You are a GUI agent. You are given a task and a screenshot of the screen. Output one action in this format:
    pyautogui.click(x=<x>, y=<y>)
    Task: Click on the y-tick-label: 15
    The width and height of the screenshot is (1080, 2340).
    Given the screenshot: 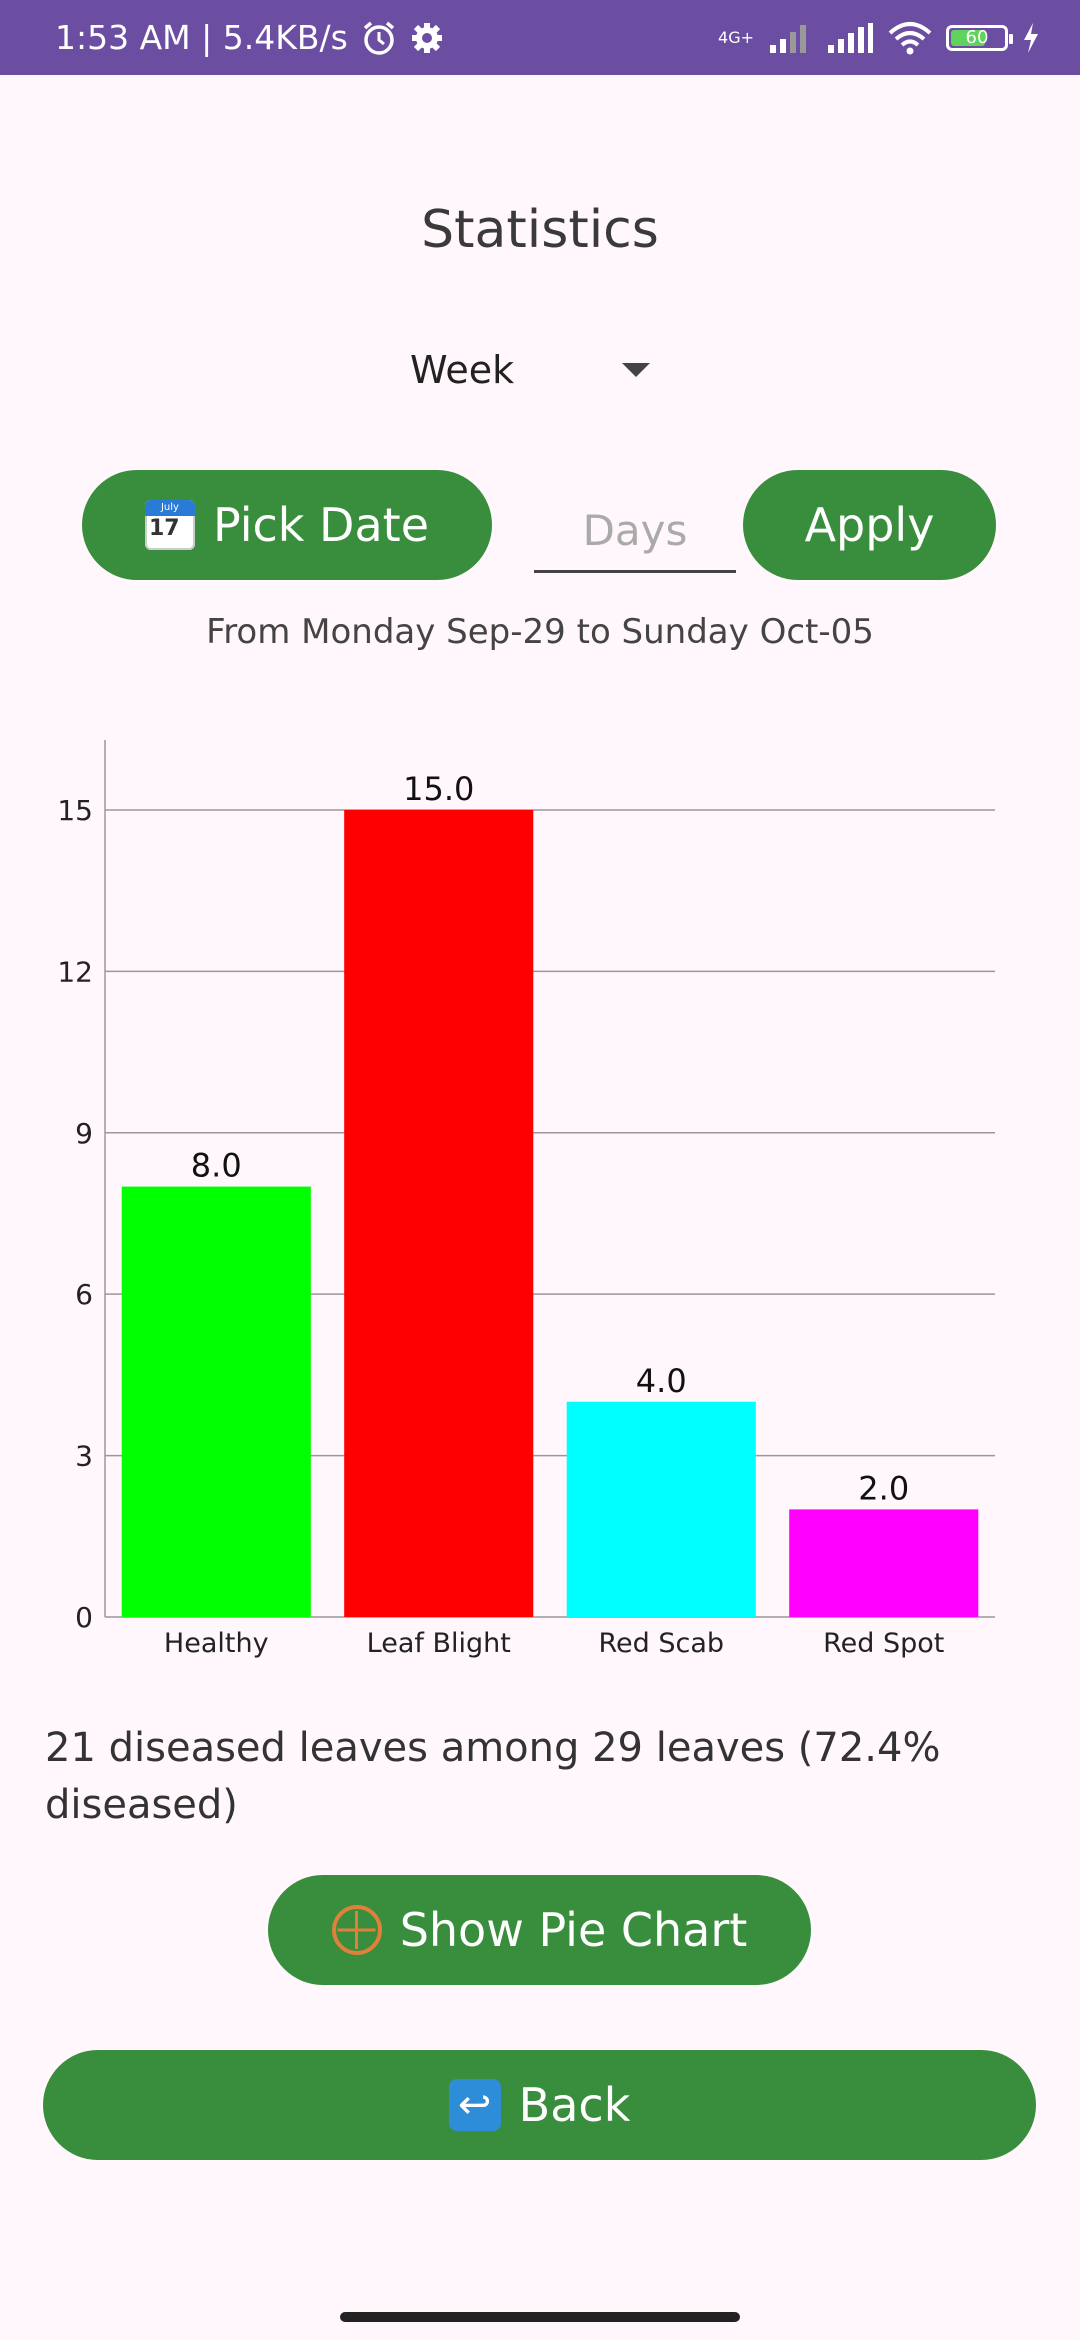 What is the action you would take?
    pyautogui.click(x=75, y=810)
    